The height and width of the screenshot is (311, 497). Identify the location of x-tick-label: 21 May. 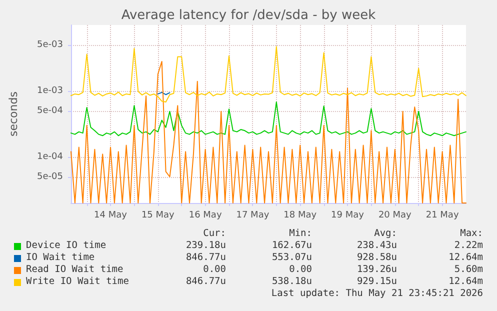
(443, 215).